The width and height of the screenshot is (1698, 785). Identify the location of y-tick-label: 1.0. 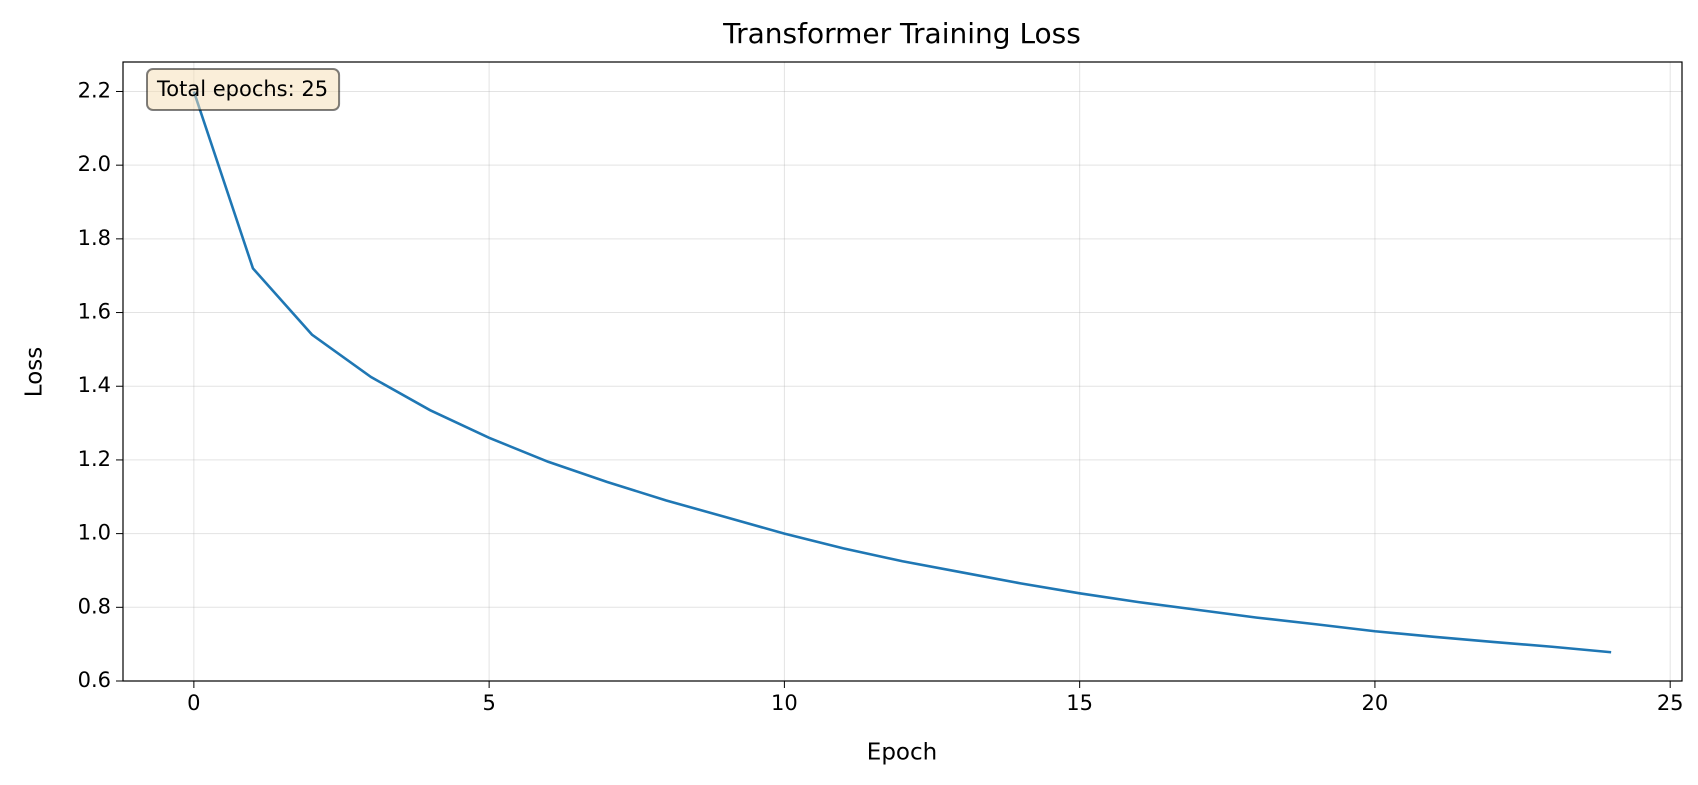
(94, 533).